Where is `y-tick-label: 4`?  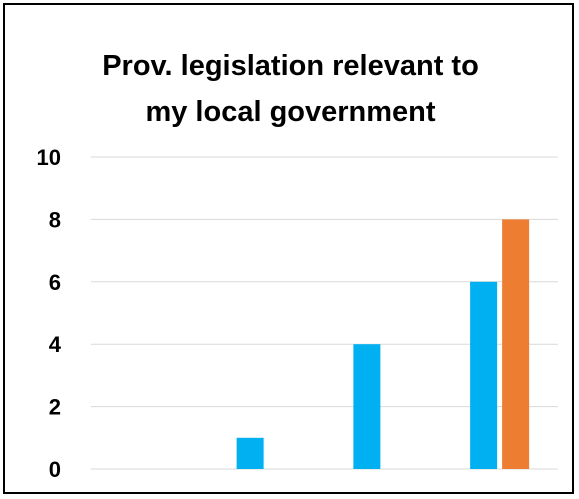
y-tick-label: 4 is located at coordinates (55, 344).